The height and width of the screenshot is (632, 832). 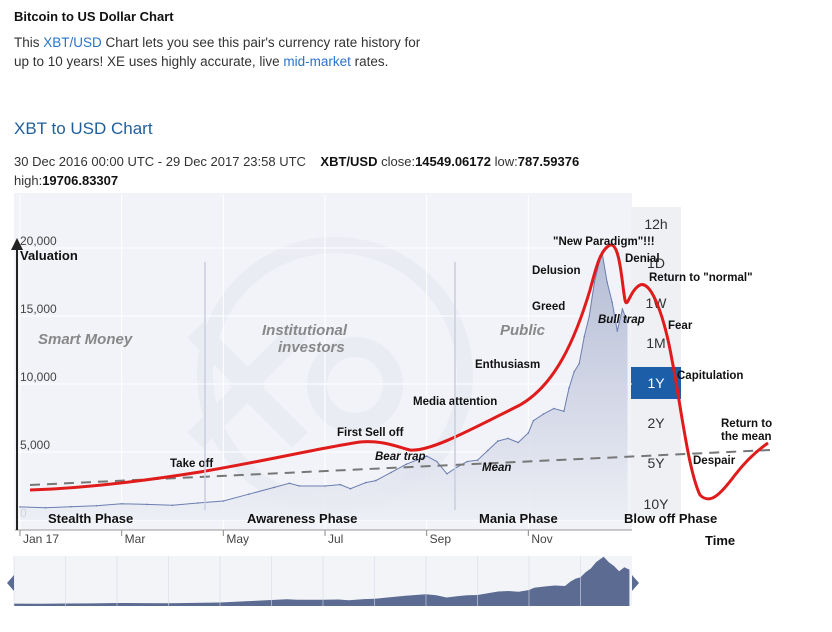 I want to click on institutional-line: investors, so click(x=311, y=347).